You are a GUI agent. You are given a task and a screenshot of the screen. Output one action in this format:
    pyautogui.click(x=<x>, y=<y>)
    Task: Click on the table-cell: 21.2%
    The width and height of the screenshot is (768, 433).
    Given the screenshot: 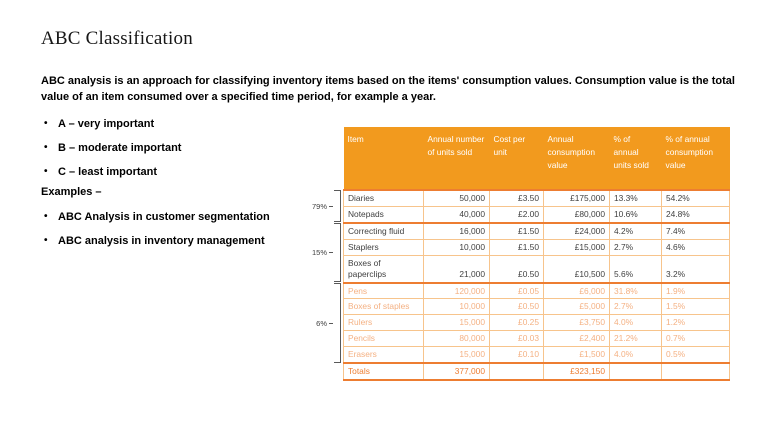 What is the action you would take?
    pyautogui.click(x=635, y=339)
    